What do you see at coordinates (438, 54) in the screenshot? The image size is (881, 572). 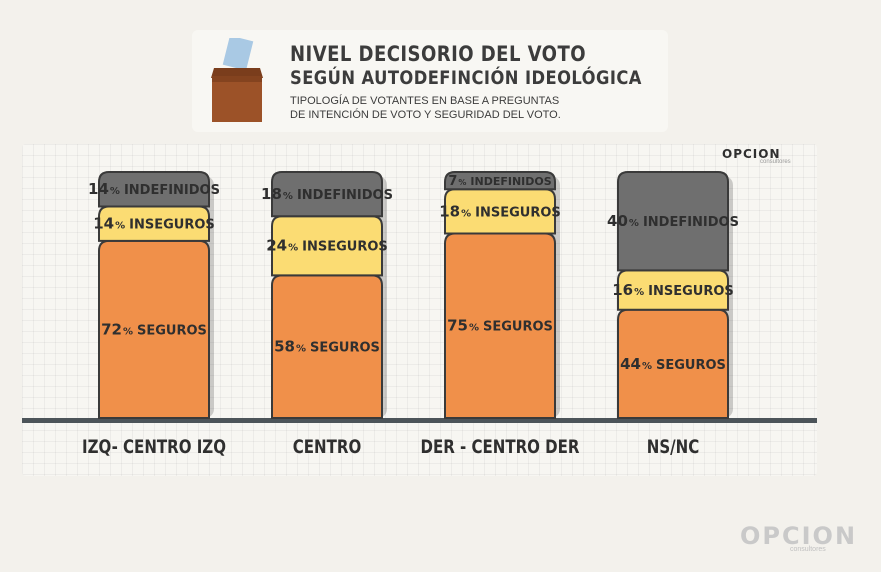 I see `chart-title: NIVEL DECISORIO DEL VOTO` at bounding box center [438, 54].